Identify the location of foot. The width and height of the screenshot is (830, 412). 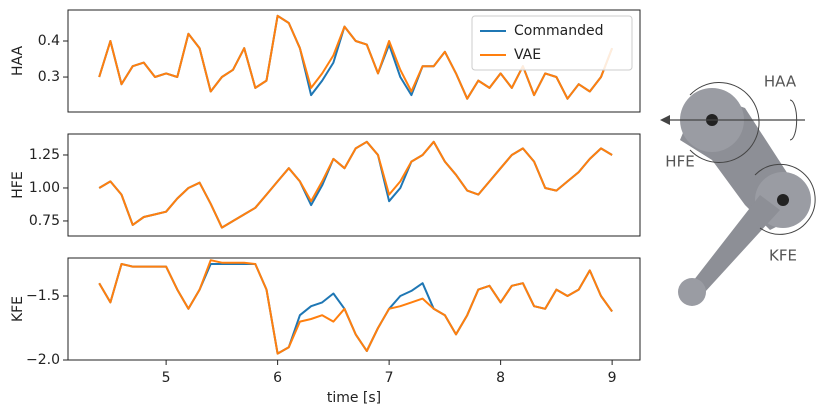
(692, 292).